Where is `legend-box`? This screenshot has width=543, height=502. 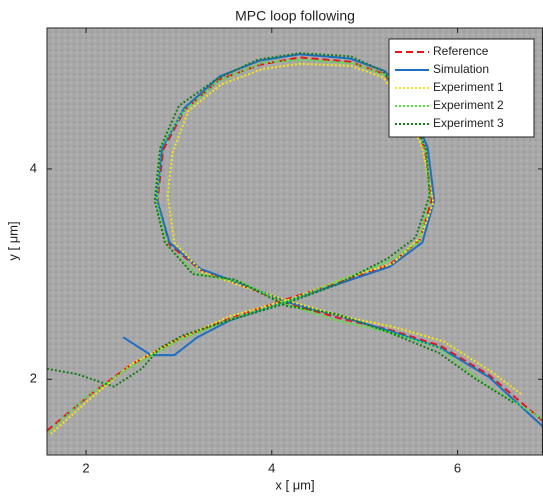
legend-box is located at coordinates (461, 88).